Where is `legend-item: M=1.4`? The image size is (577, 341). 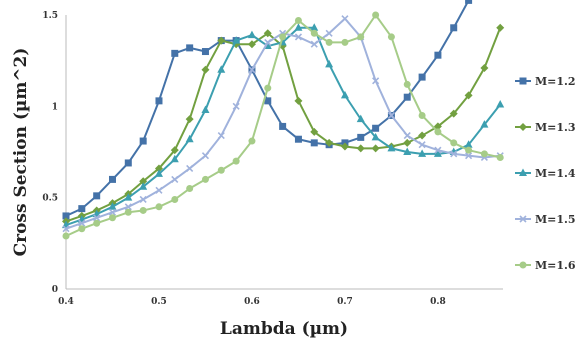
legend-item: M=1.4 is located at coordinates (545, 173).